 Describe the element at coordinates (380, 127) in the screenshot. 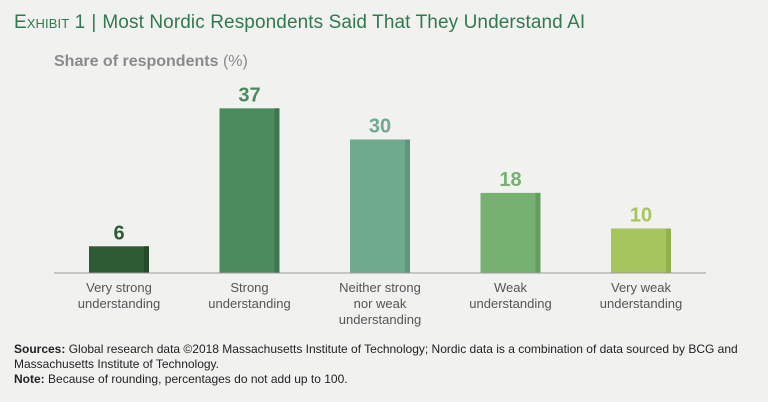

I see `value-label-2: 30` at that location.